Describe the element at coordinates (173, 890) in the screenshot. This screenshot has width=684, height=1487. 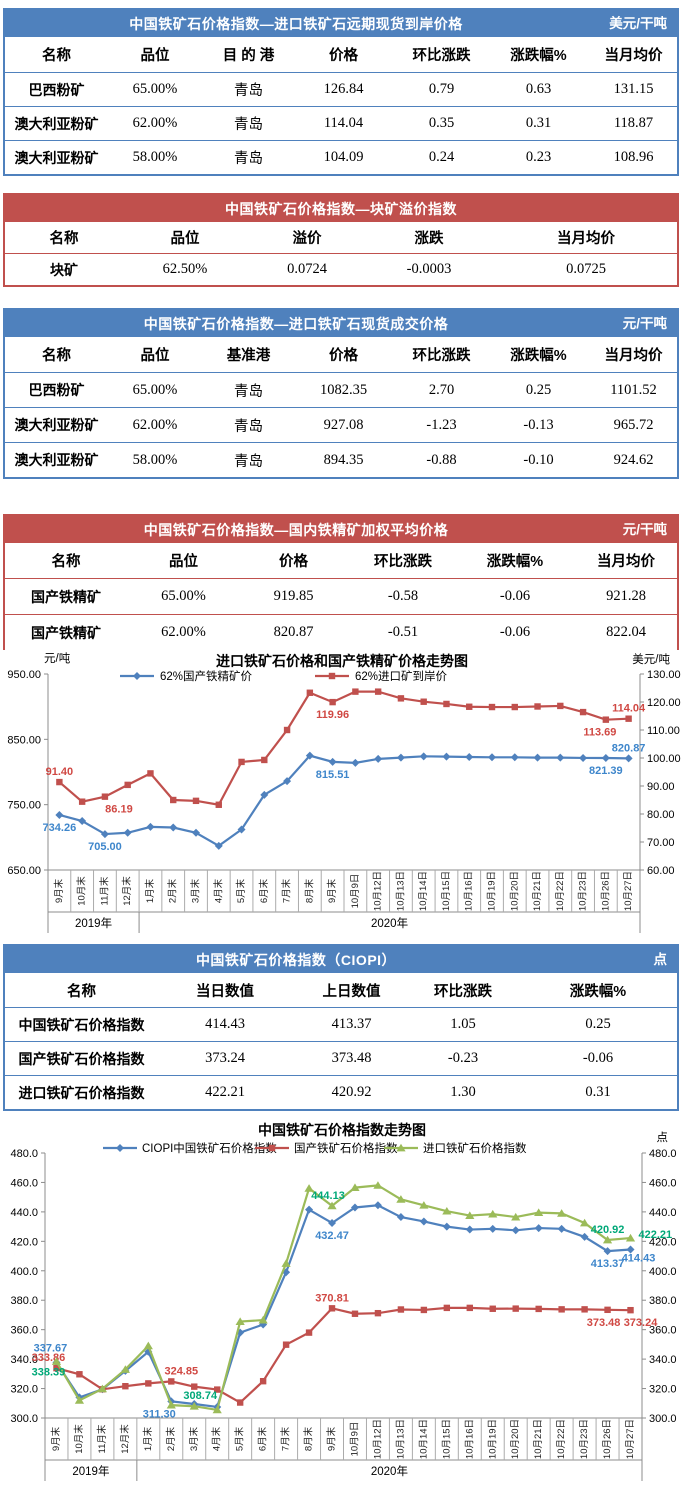
I see `category-label: 2月末` at that location.